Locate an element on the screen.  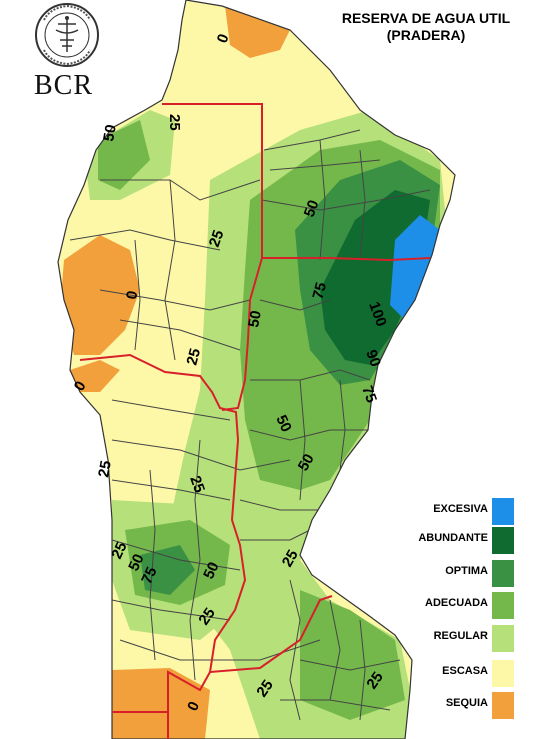
legend-label: ADECUADA is located at coordinates (456, 603).